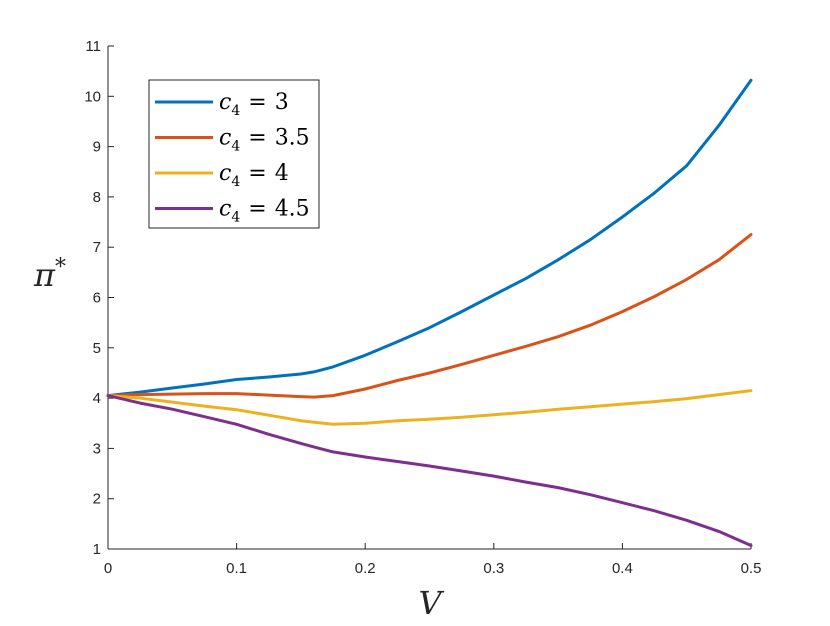 The height and width of the screenshot is (626, 830). What do you see at coordinates (431, 603) in the screenshot?
I see `x-axis-label: V` at bounding box center [431, 603].